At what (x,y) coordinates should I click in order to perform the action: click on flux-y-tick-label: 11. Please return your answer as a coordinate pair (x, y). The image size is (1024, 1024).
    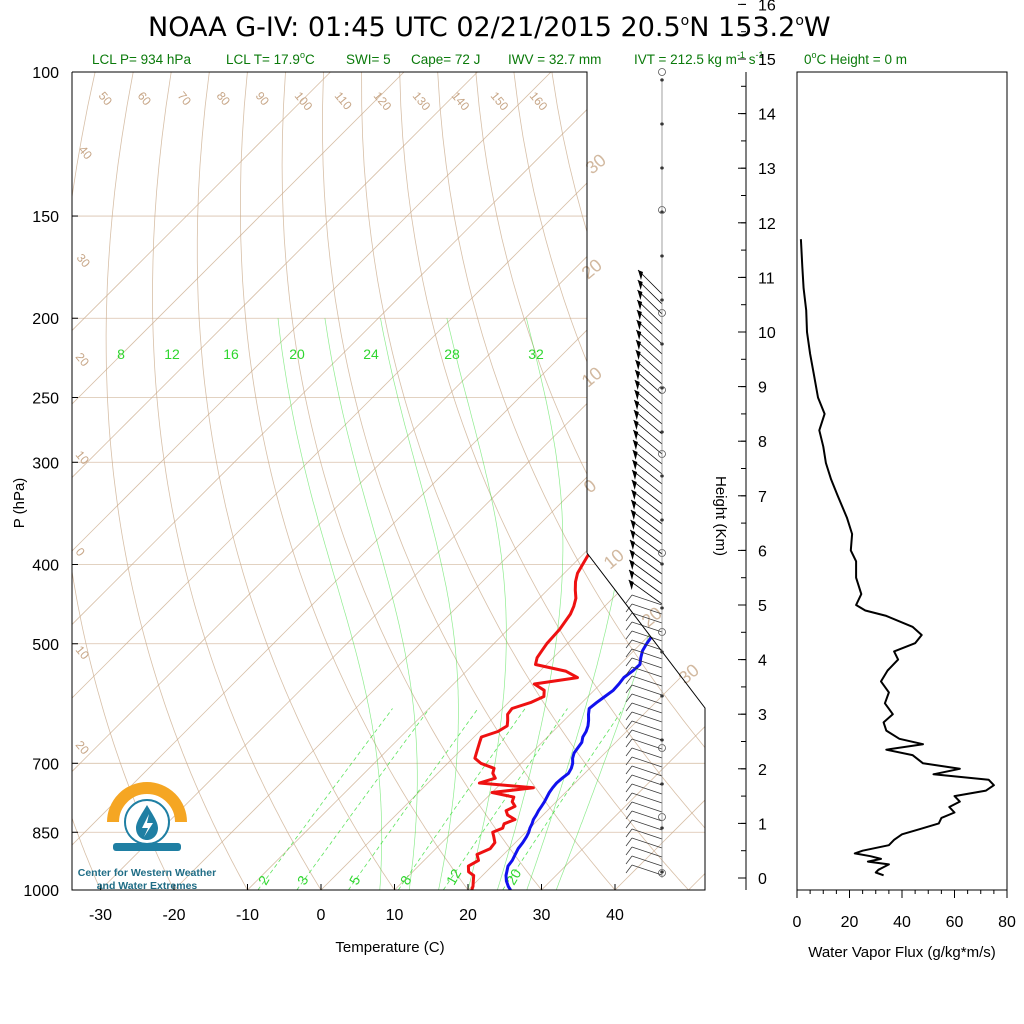
    Looking at the image, I should click on (766, 278).